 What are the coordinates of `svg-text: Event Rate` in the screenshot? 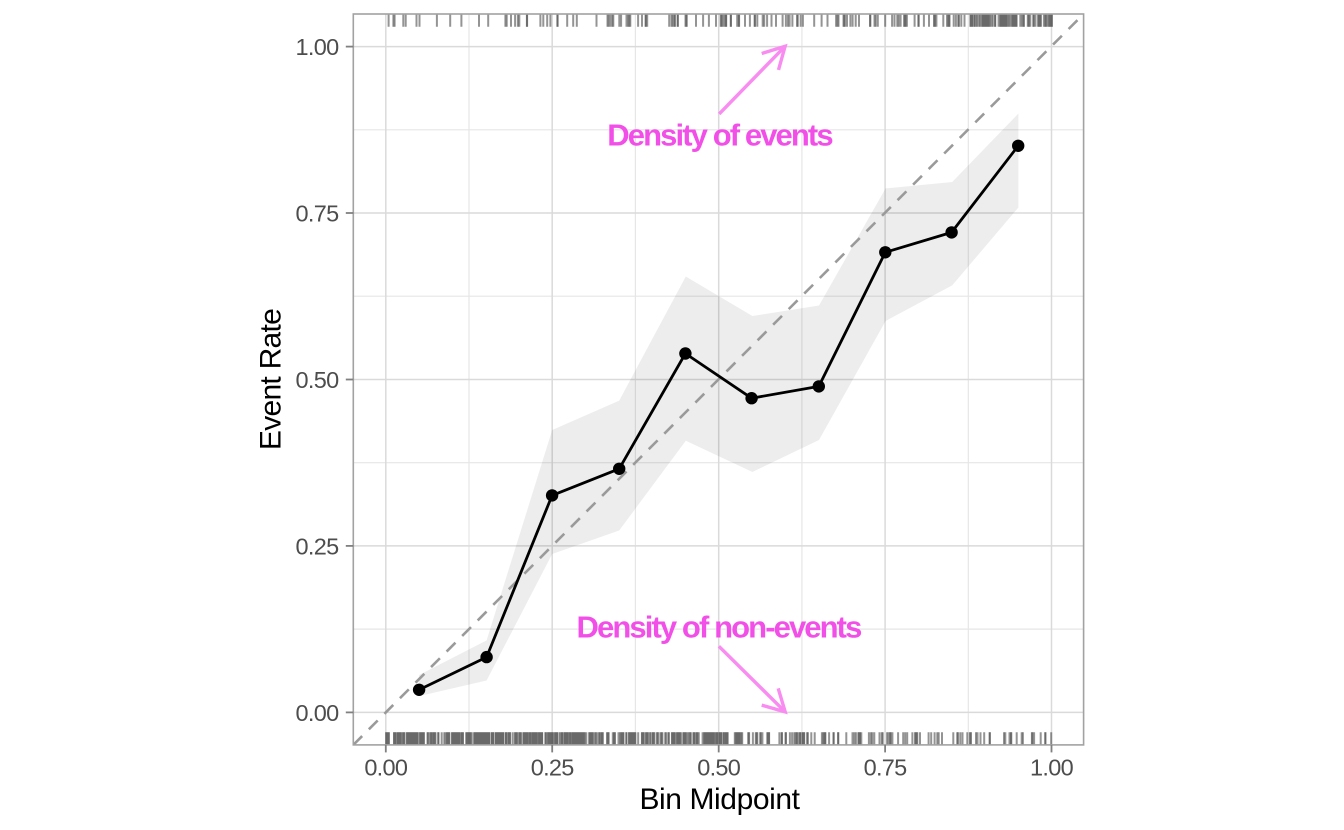 It's located at (270, 379).